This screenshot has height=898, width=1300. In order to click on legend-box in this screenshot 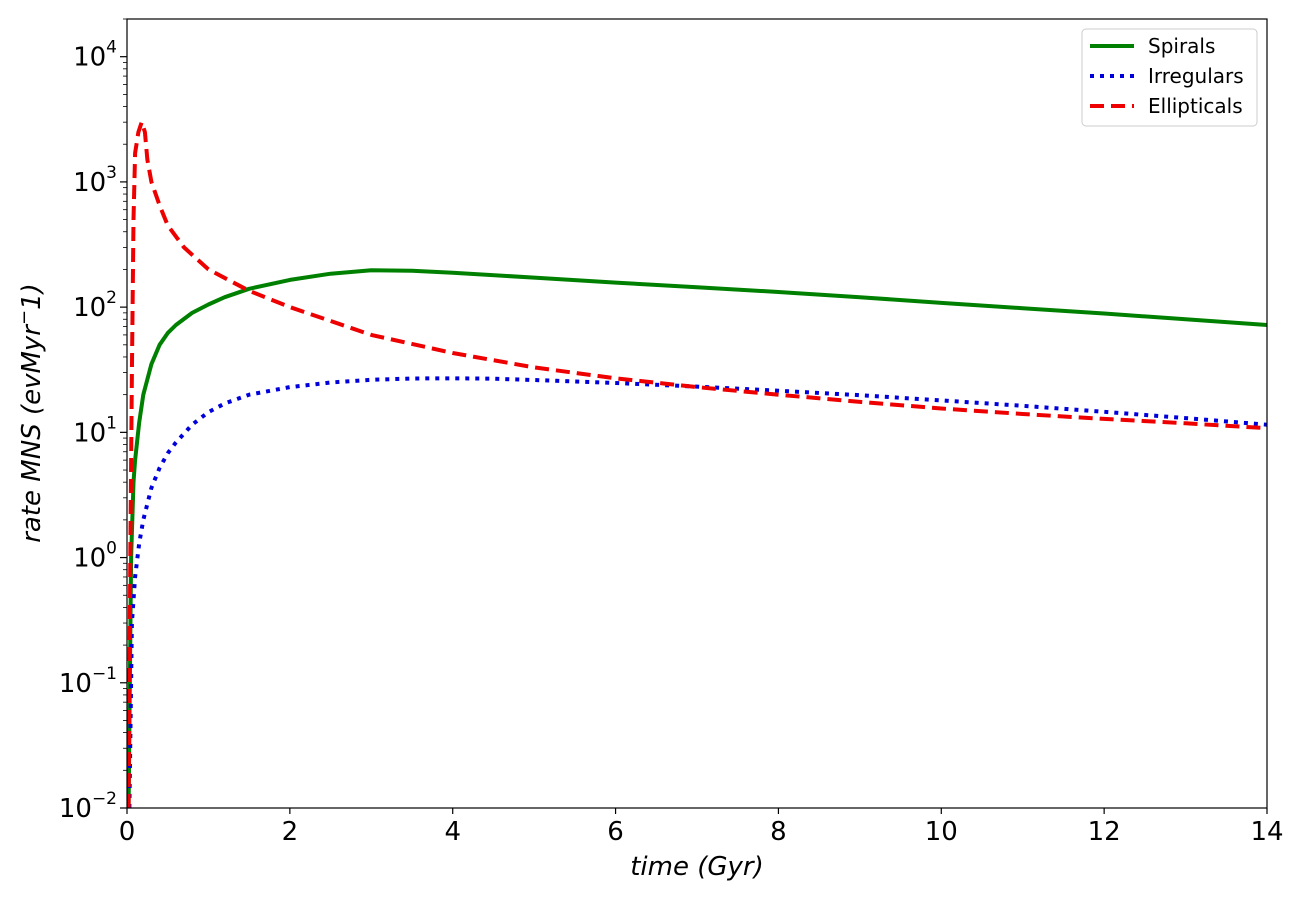, I will do `click(1169, 77)`.